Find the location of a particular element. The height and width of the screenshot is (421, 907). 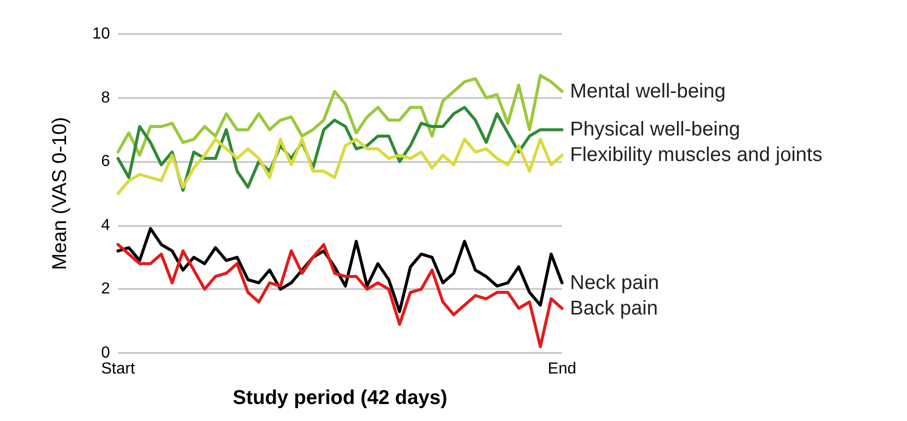

series-label: Physical well-being is located at coordinates (655, 129).